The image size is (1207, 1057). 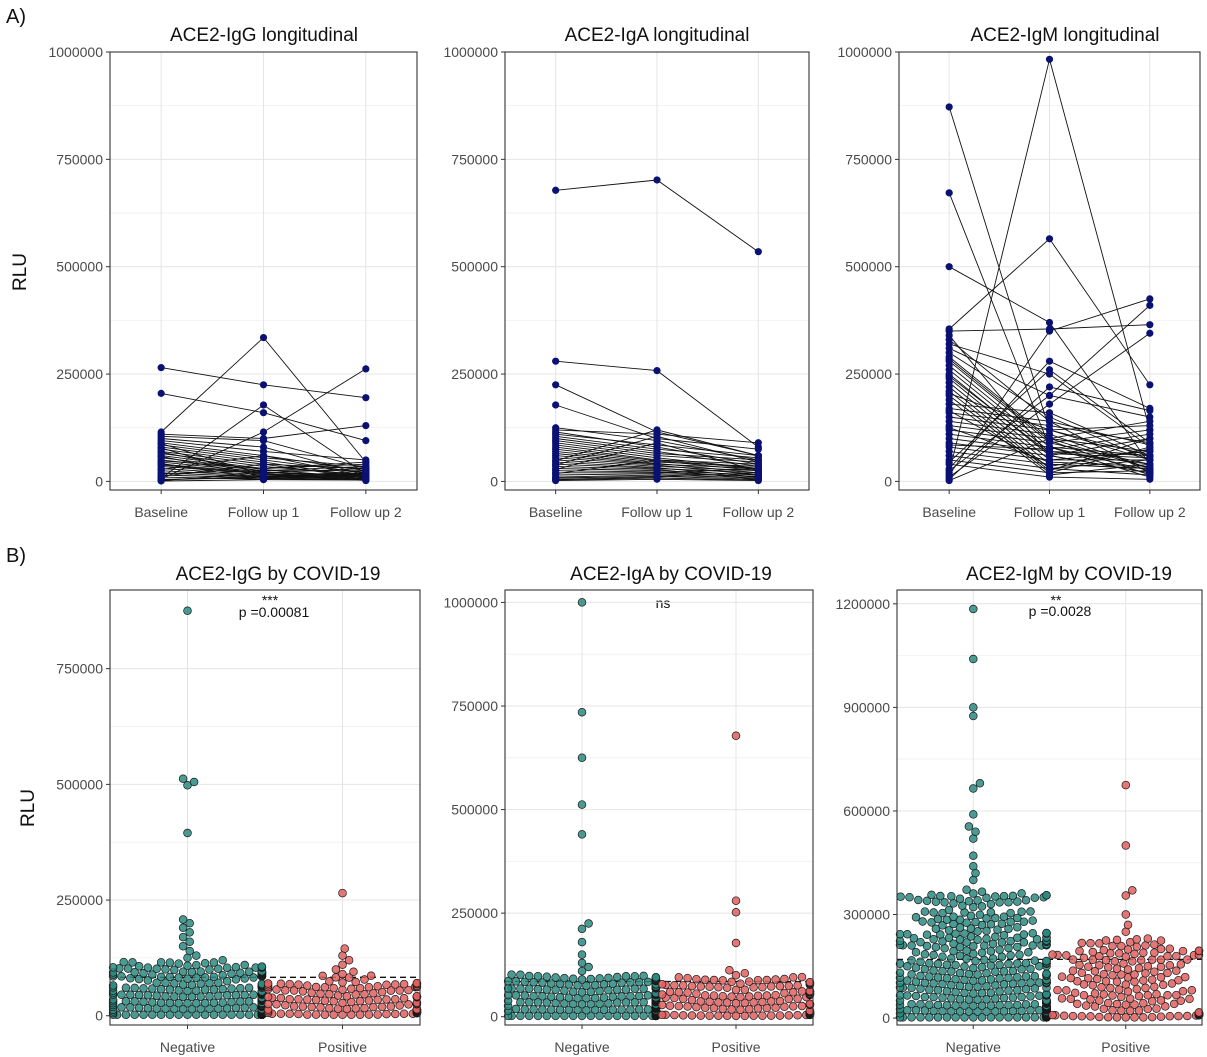 What do you see at coordinates (886, 1018) in the screenshot?
I see `y-tick-label: 0` at bounding box center [886, 1018].